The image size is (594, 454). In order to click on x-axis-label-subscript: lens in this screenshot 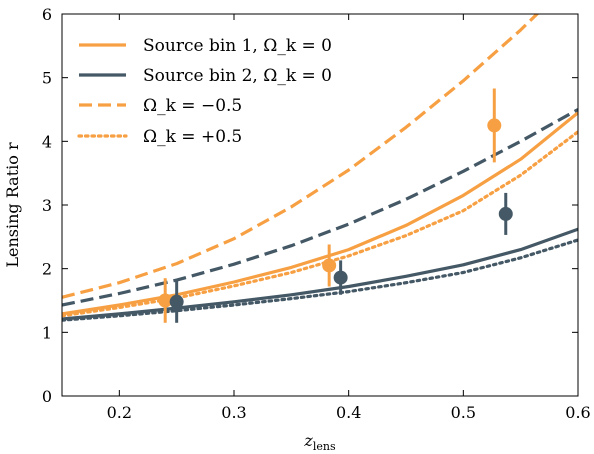, I will do `click(324, 446)`.